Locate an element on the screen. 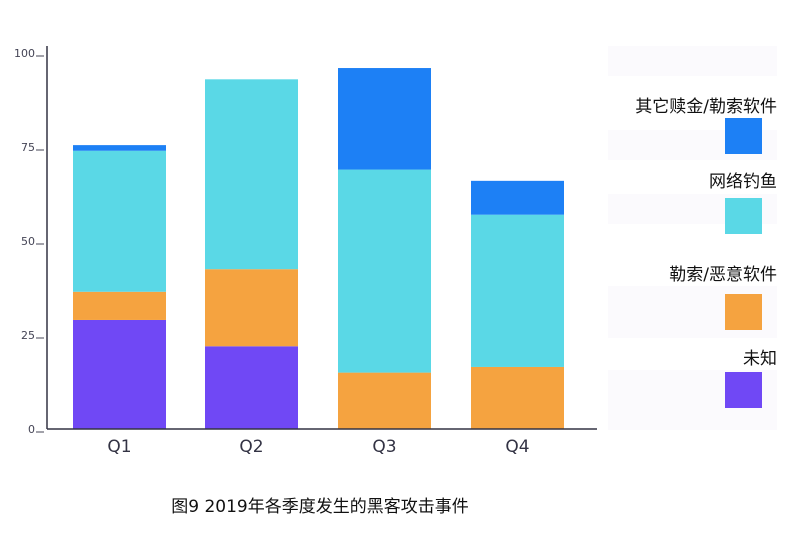 The width and height of the screenshot is (787, 536). x-tick-label-q4: Q4 is located at coordinates (517, 447).